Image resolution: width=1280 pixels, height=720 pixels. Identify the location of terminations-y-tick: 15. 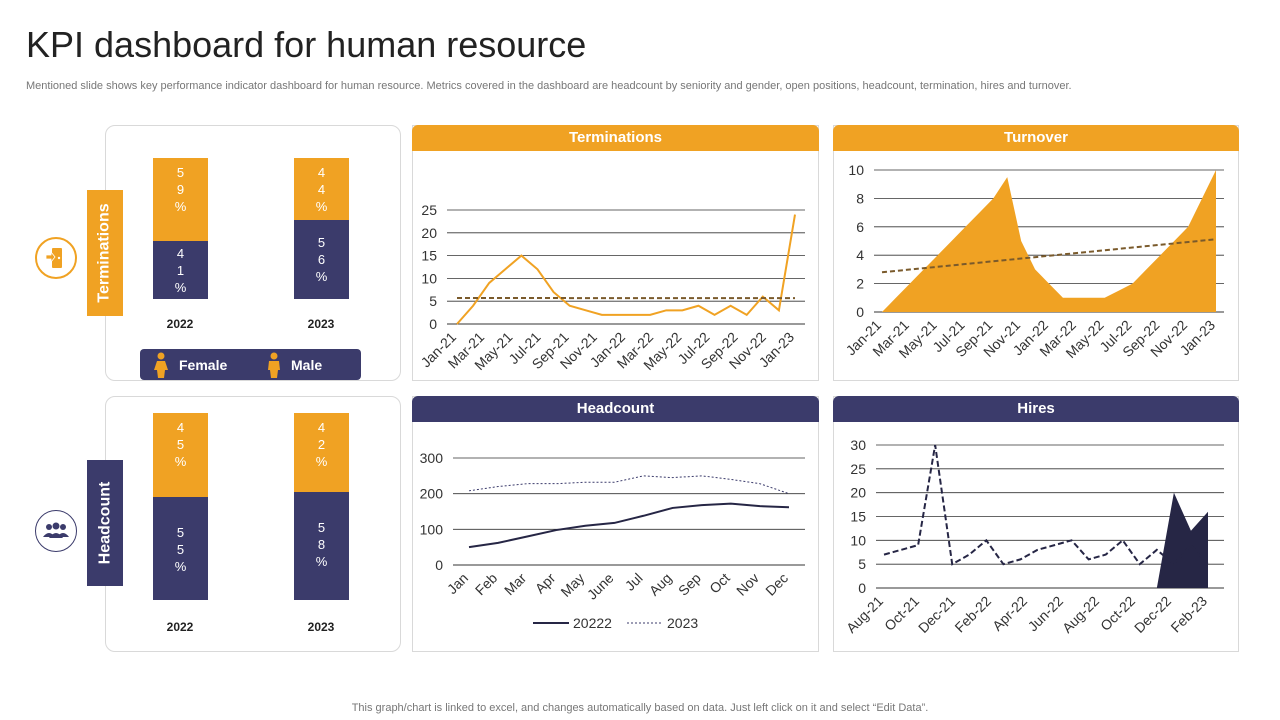
(429, 256).